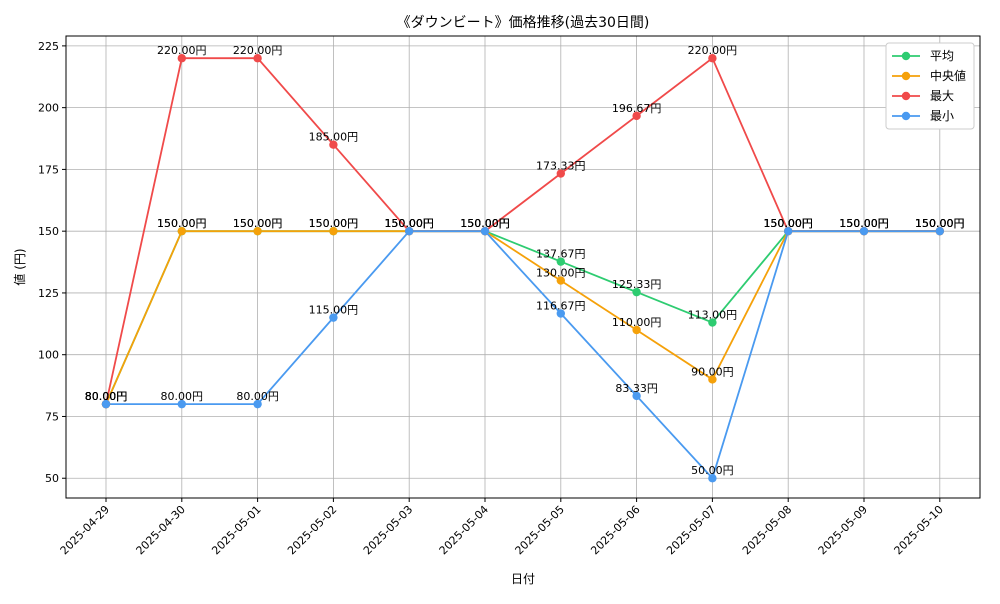 The image size is (1000, 604). What do you see at coordinates (540, 530) in the screenshot?
I see `x-tick-label: 2025-05-05` at bounding box center [540, 530].